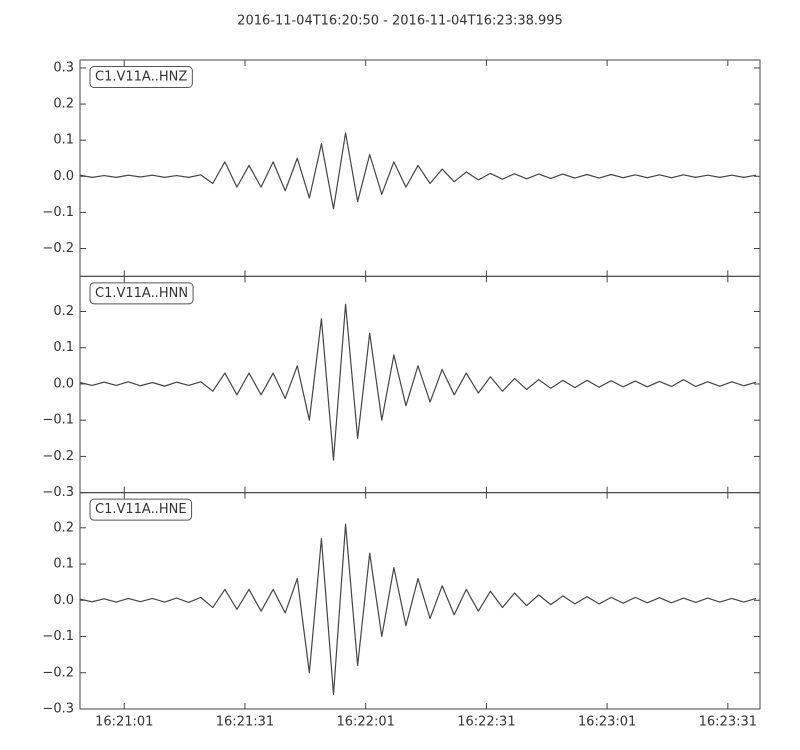 This screenshot has height=750, width=800. I want to click on x-tick-label: 16:23:01, so click(607, 721).